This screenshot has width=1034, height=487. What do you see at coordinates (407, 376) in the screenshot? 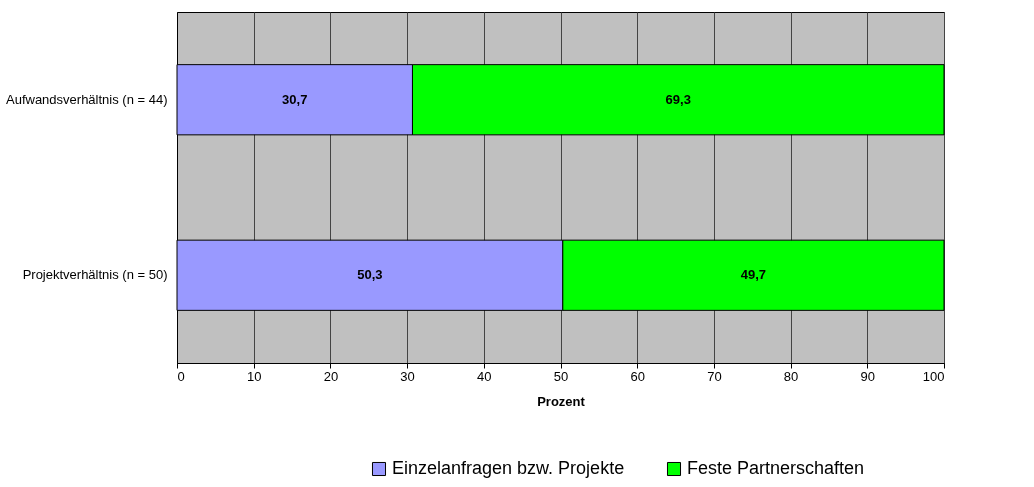
I see `x-tick-label: 30` at bounding box center [407, 376].